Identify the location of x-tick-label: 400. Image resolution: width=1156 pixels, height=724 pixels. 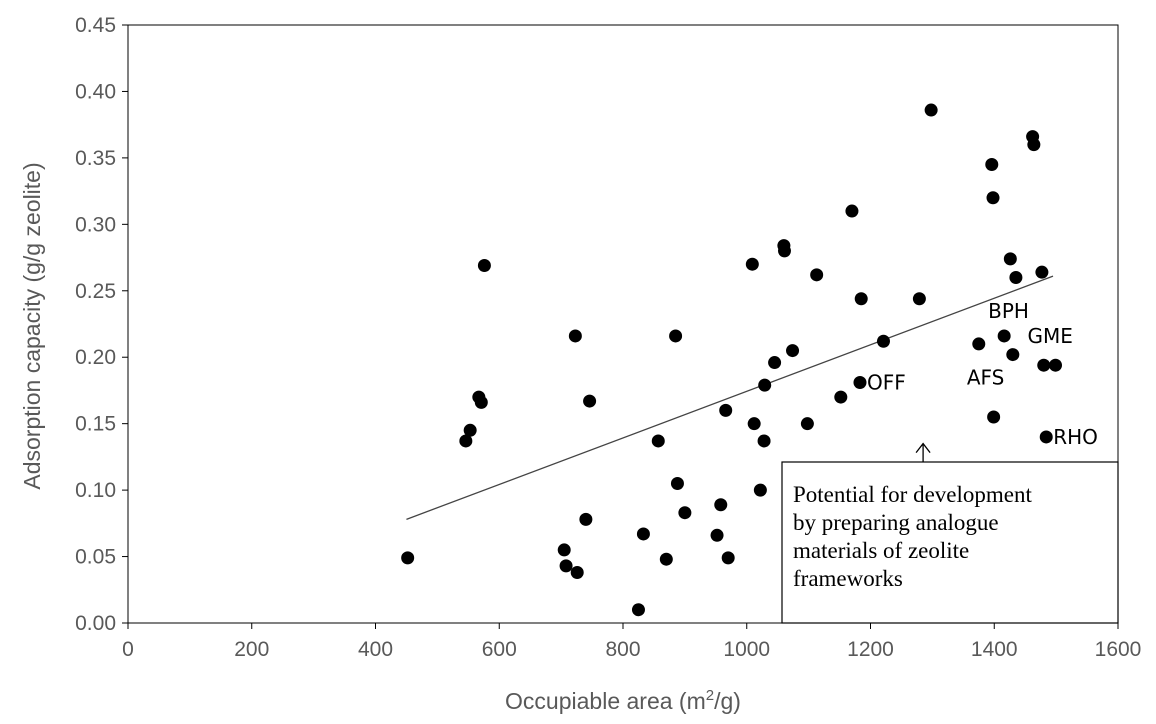
(375, 649).